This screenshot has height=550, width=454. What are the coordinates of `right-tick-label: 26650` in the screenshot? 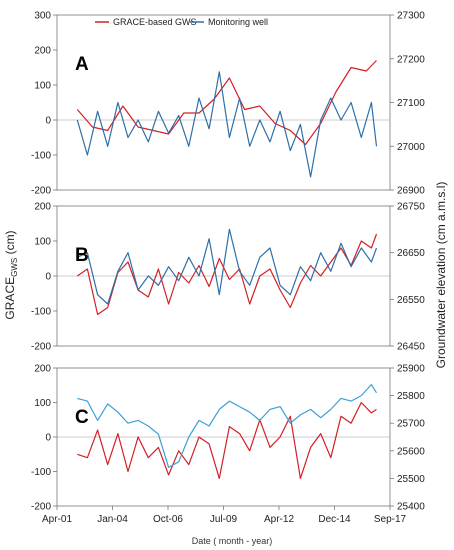 It's located at (411, 253).